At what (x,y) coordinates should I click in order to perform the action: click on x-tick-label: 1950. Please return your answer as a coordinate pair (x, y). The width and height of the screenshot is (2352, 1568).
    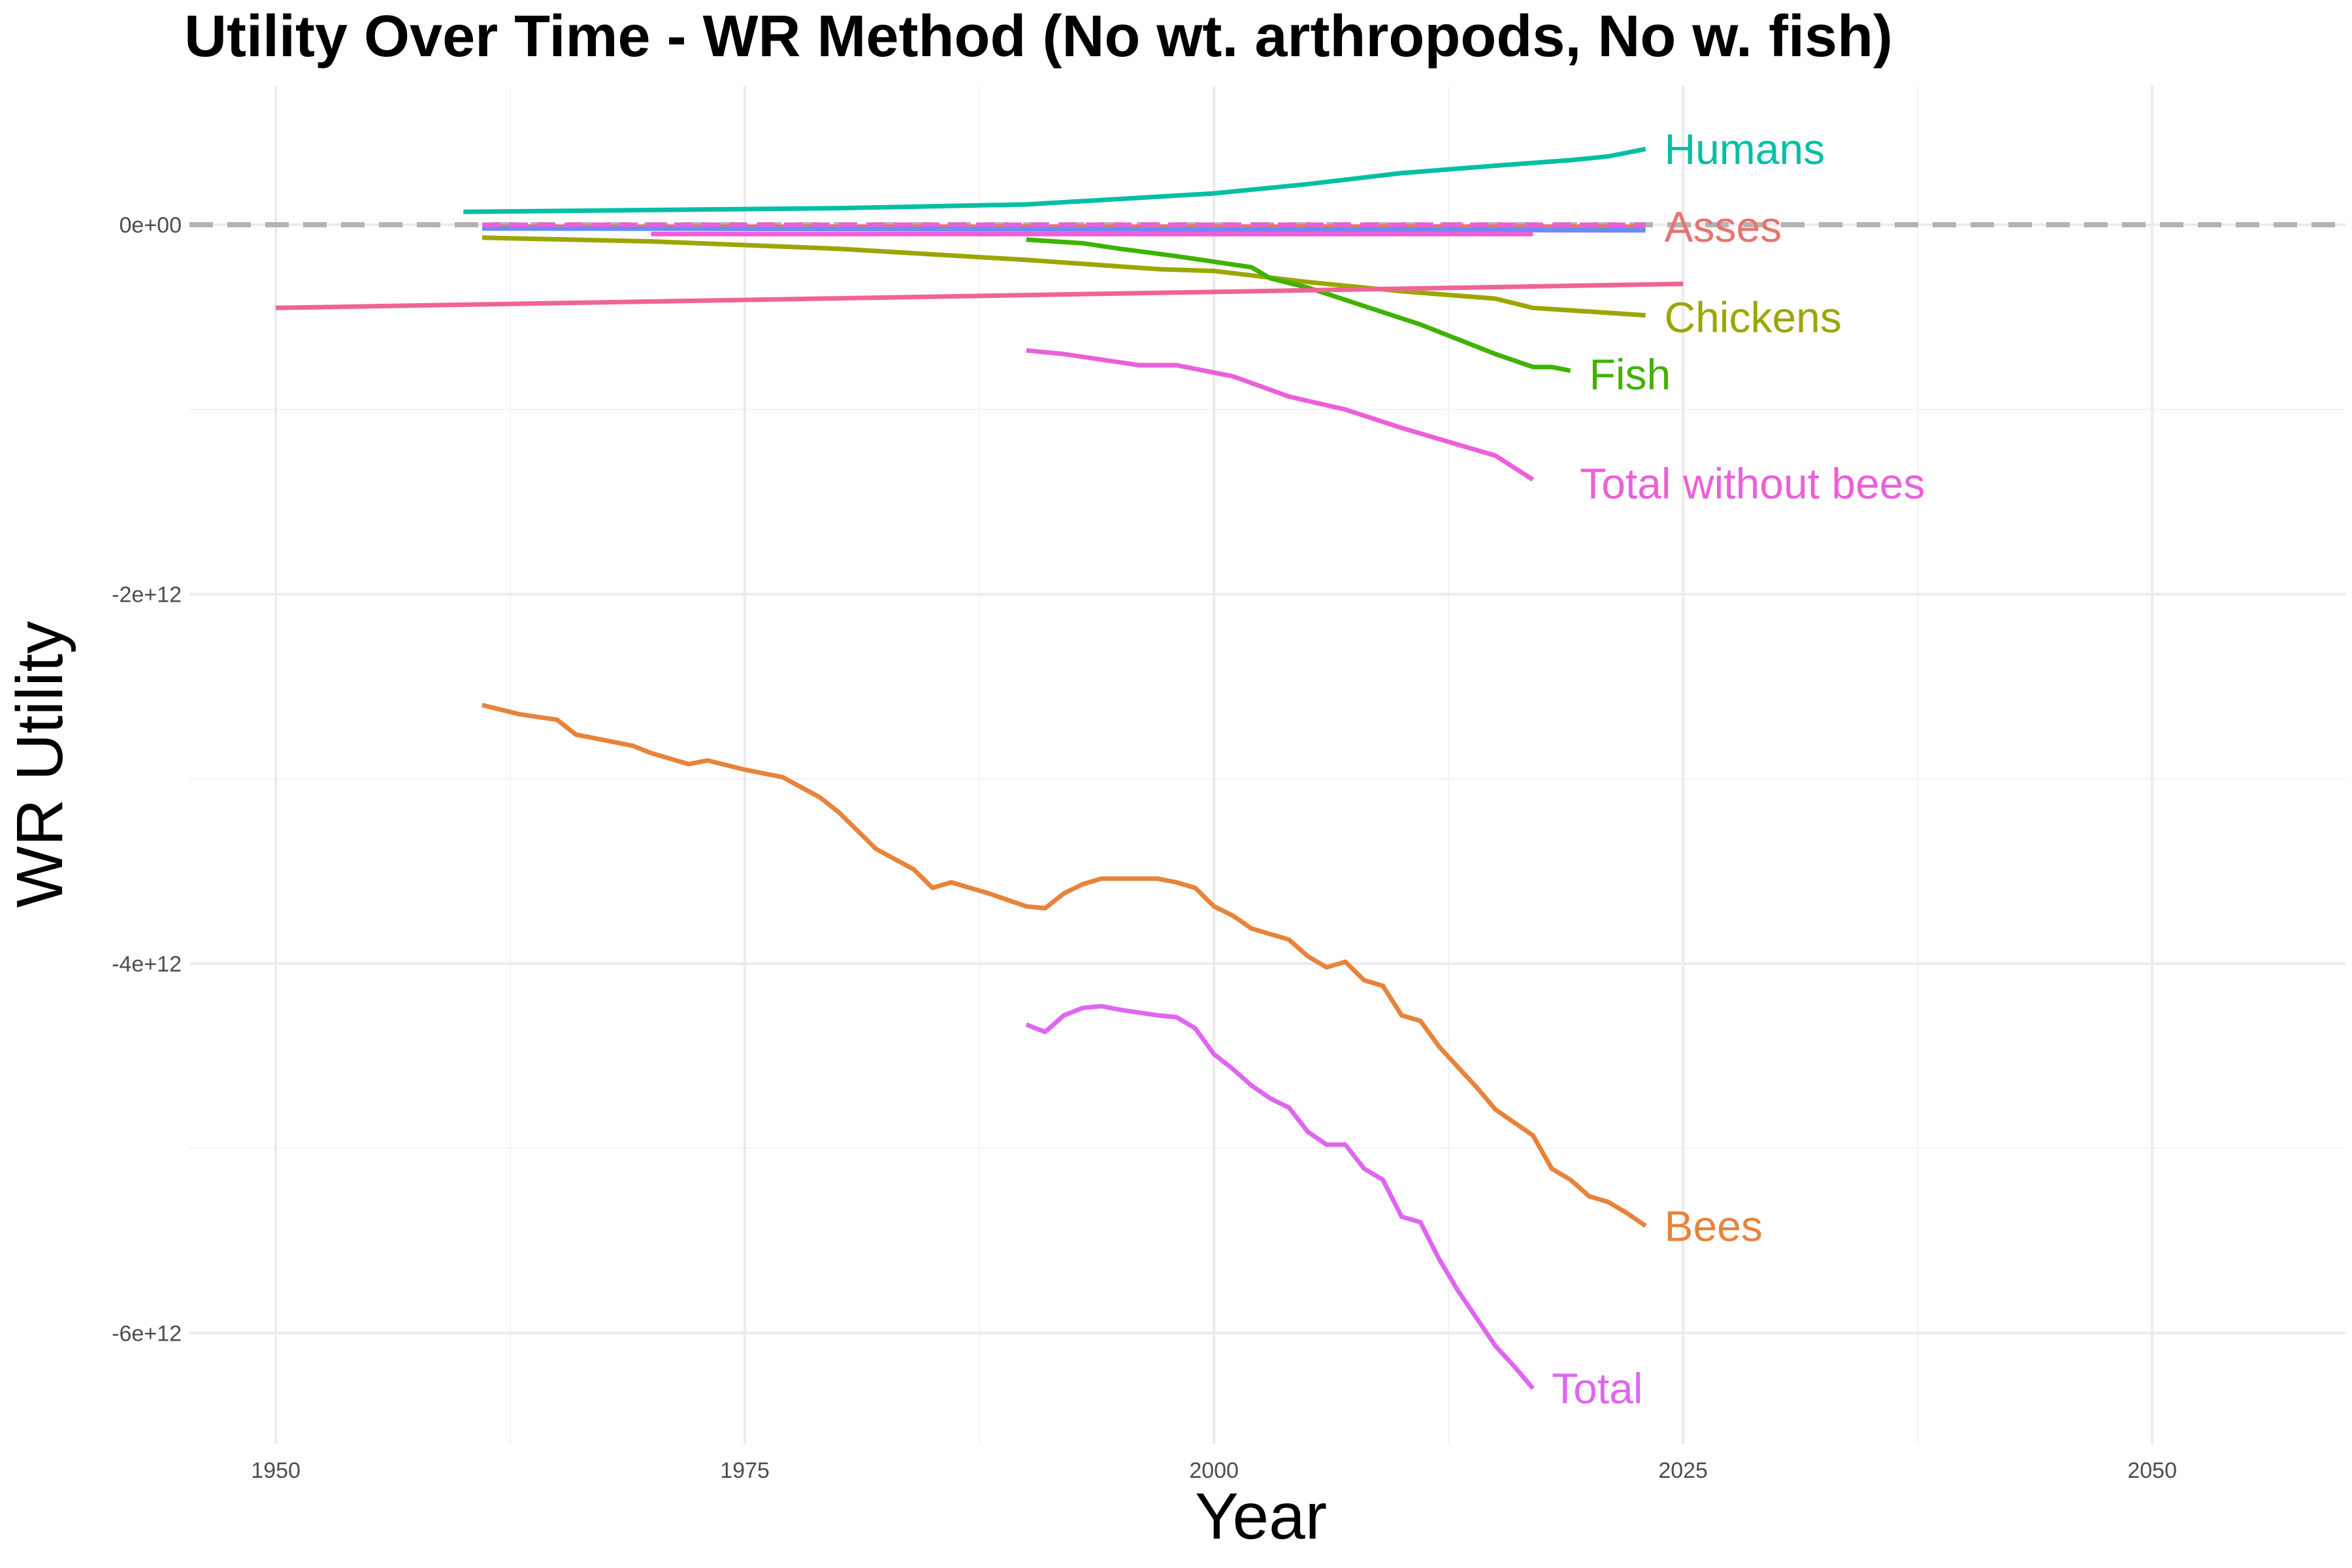
    Looking at the image, I should click on (276, 1470).